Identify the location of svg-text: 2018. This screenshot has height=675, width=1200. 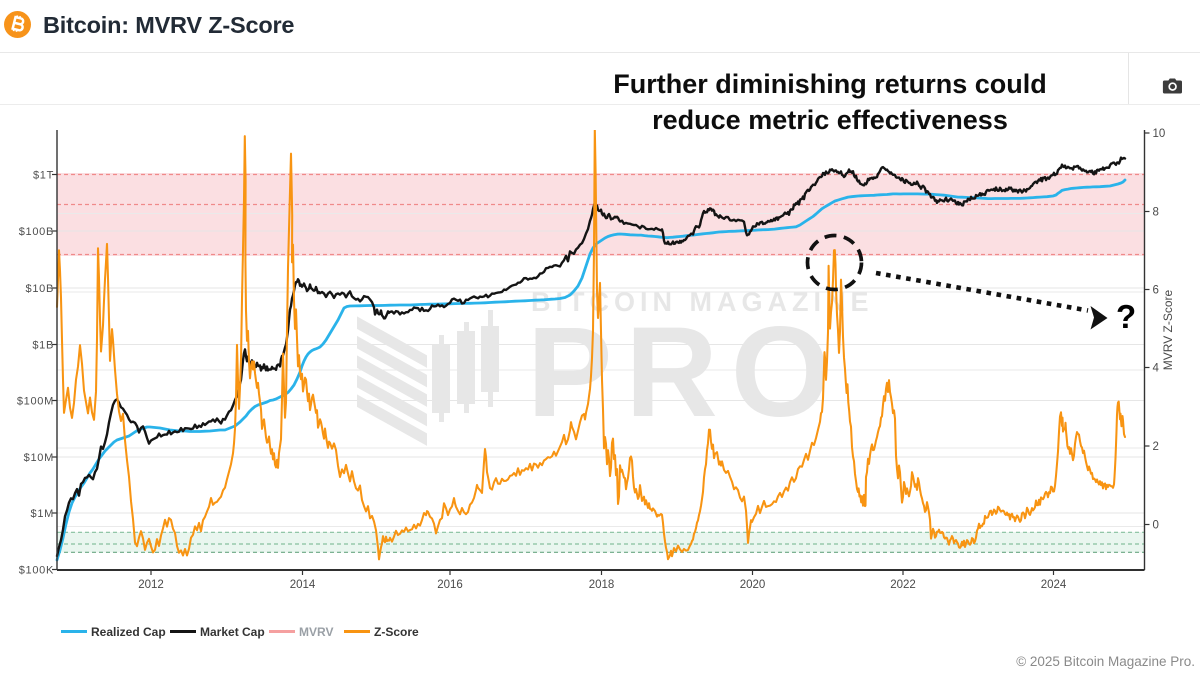
(602, 585).